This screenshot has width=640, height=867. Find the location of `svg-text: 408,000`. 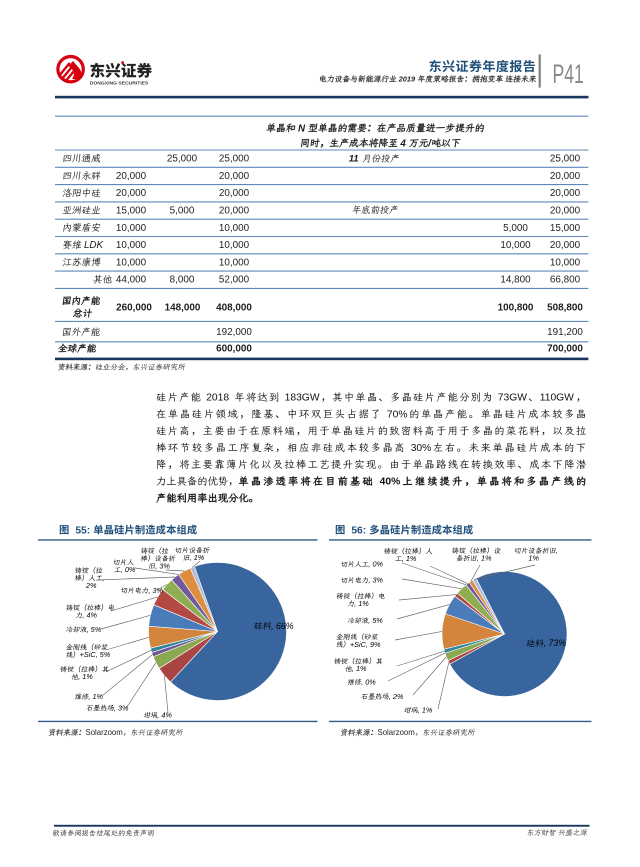

svg-text: 408,000 is located at coordinates (234, 307).